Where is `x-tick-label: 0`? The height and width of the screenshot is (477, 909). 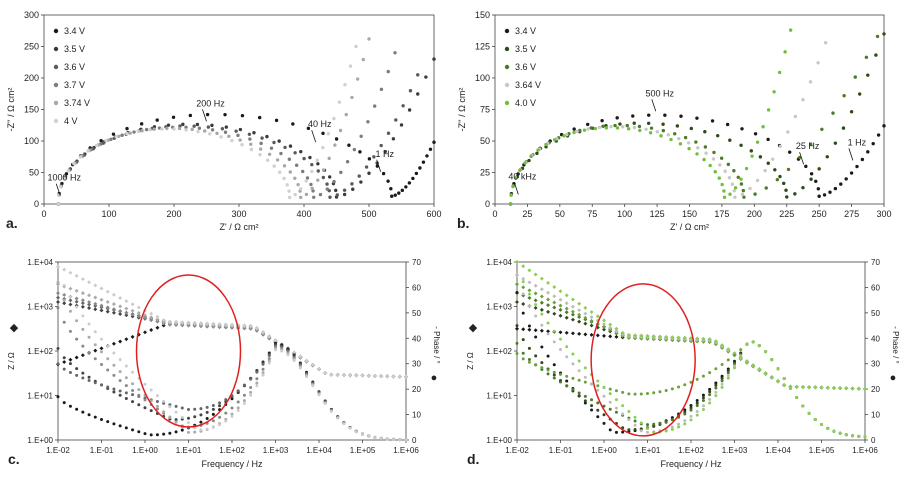 x-tick-label: 0 is located at coordinates (494, 214).